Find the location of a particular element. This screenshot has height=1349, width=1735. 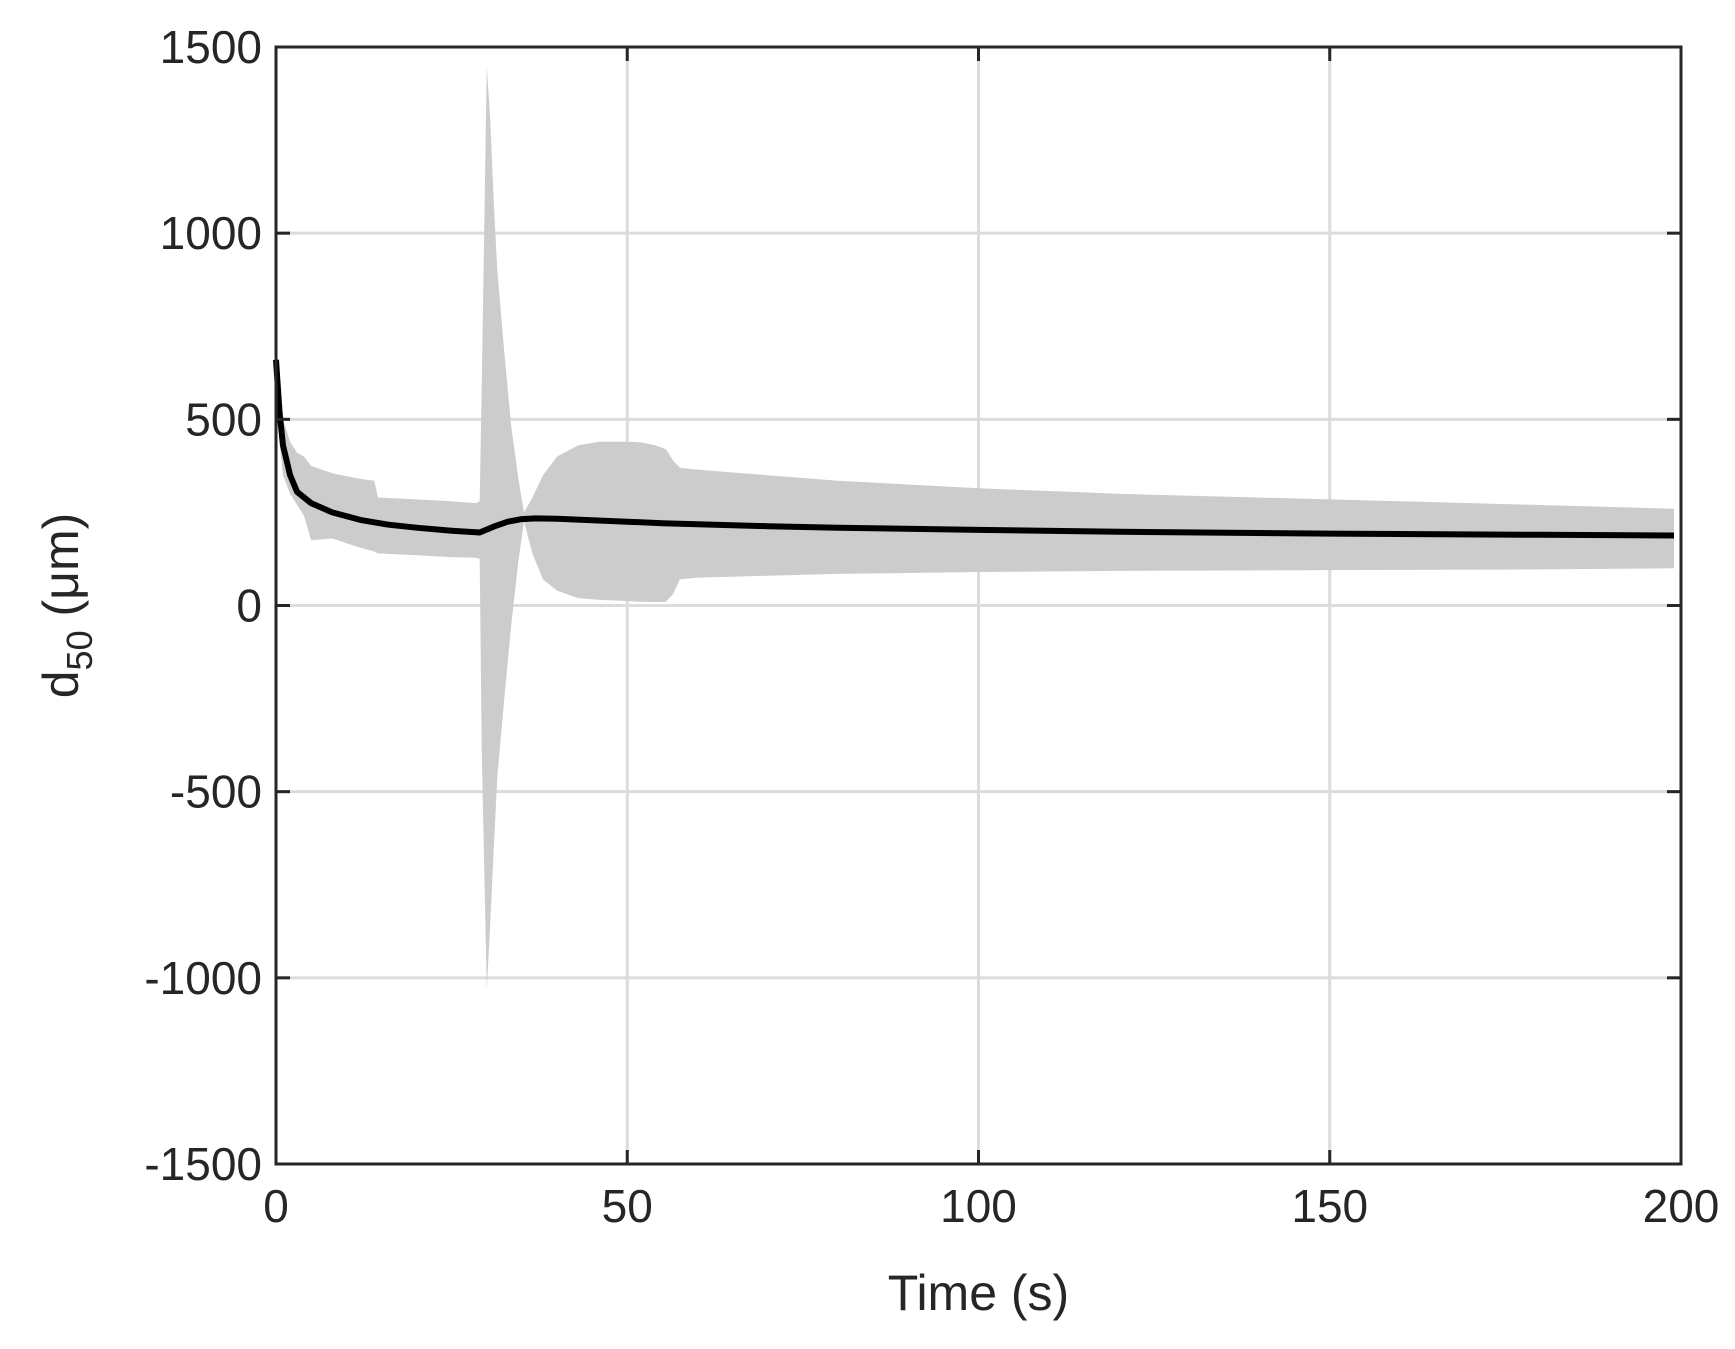

y-axis-tick-labels: -1500 -1000 -500 0 500 1000 1500 is located at coordinates (203, 605).